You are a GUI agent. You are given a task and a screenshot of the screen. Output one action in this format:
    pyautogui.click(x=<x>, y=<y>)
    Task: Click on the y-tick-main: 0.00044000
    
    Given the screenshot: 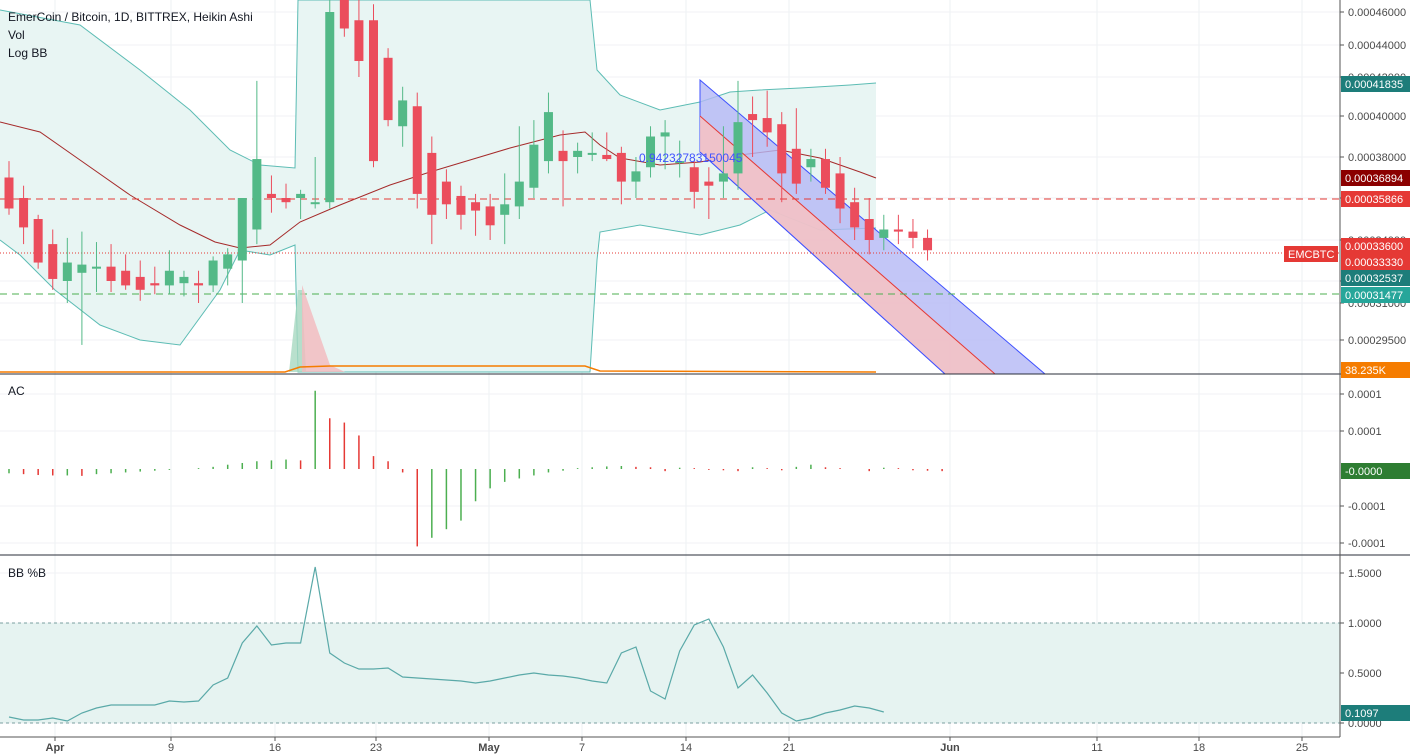 What is the action you would take?
    pyautogui.click(x=1377, y=46)
    